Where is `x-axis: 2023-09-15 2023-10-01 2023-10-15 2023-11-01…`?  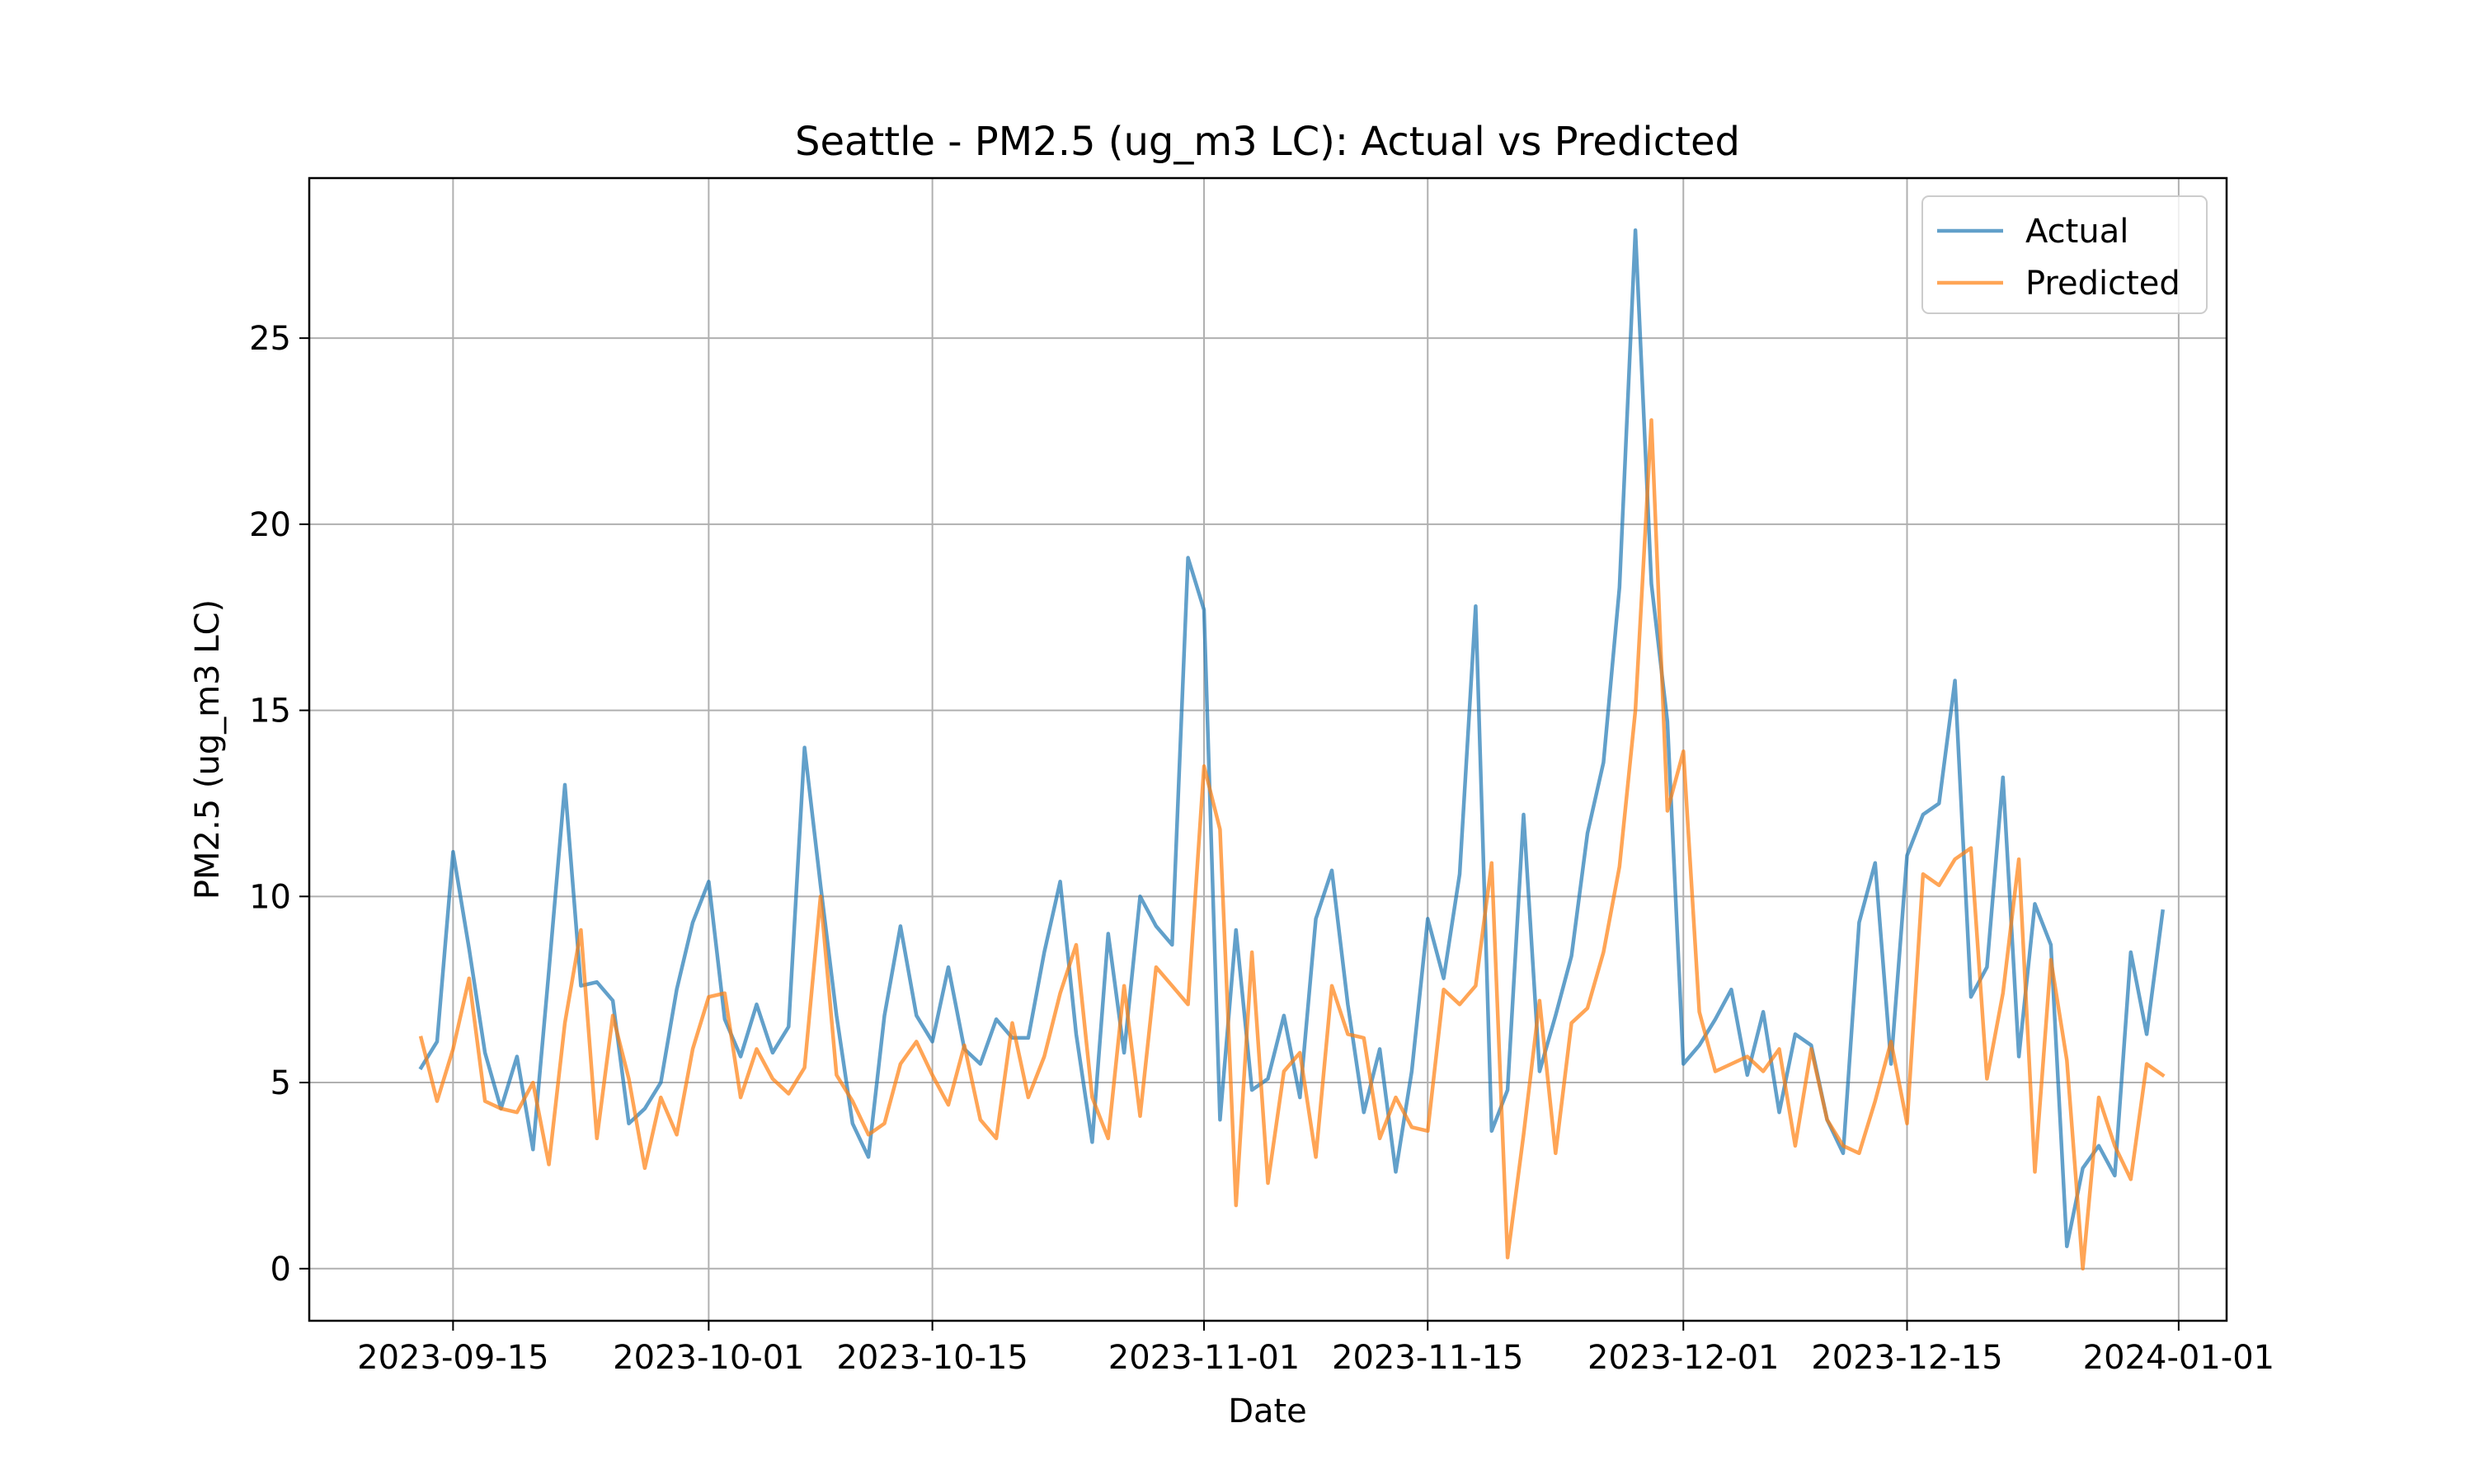
x-axis: 2023-09-15 2023-10-01 2023-10-15 2023-11-01… is located at coordinates (1315, 1349).